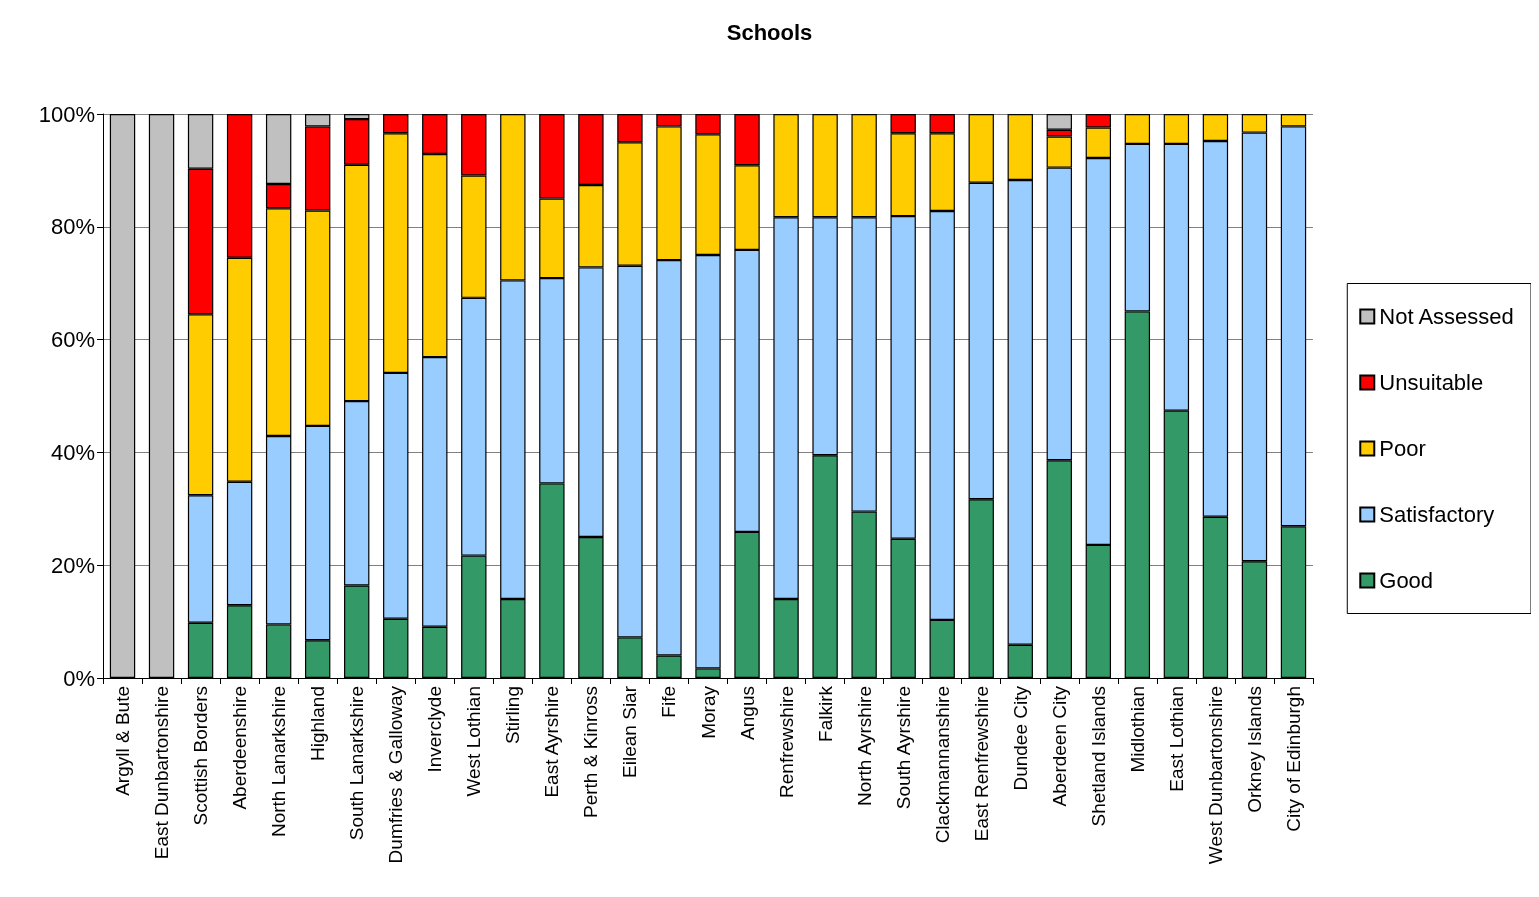 This screenshot has width=1539, height=897. Describe the element at coordinates (552, 742) in the screenshot. I see `x-tick-label: East Ayrshire` at that location.